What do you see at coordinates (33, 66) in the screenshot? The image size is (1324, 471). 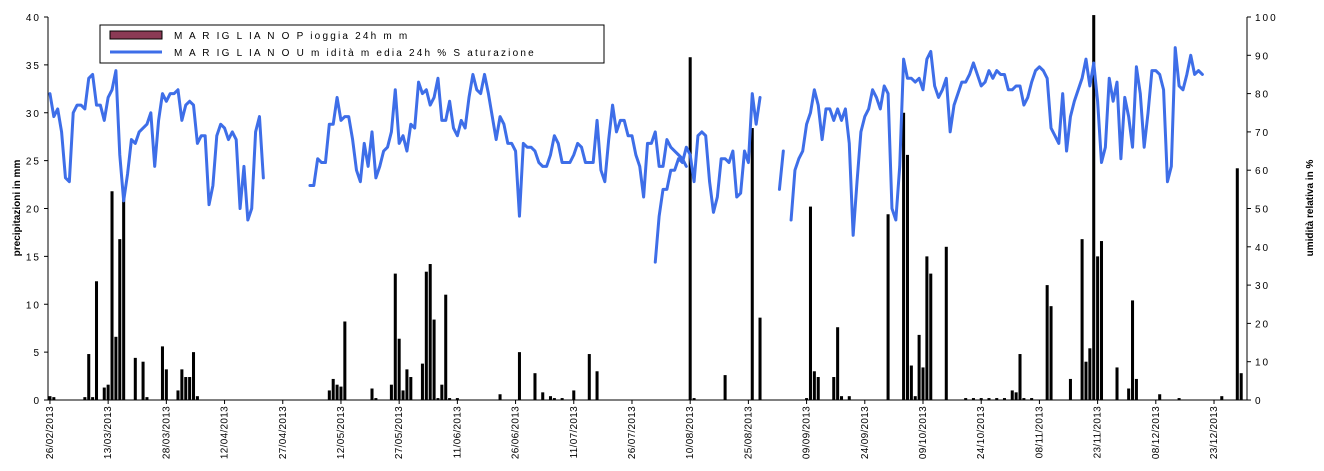 I see `y-left-tick-label: 35` at bounding box center [33, 66].